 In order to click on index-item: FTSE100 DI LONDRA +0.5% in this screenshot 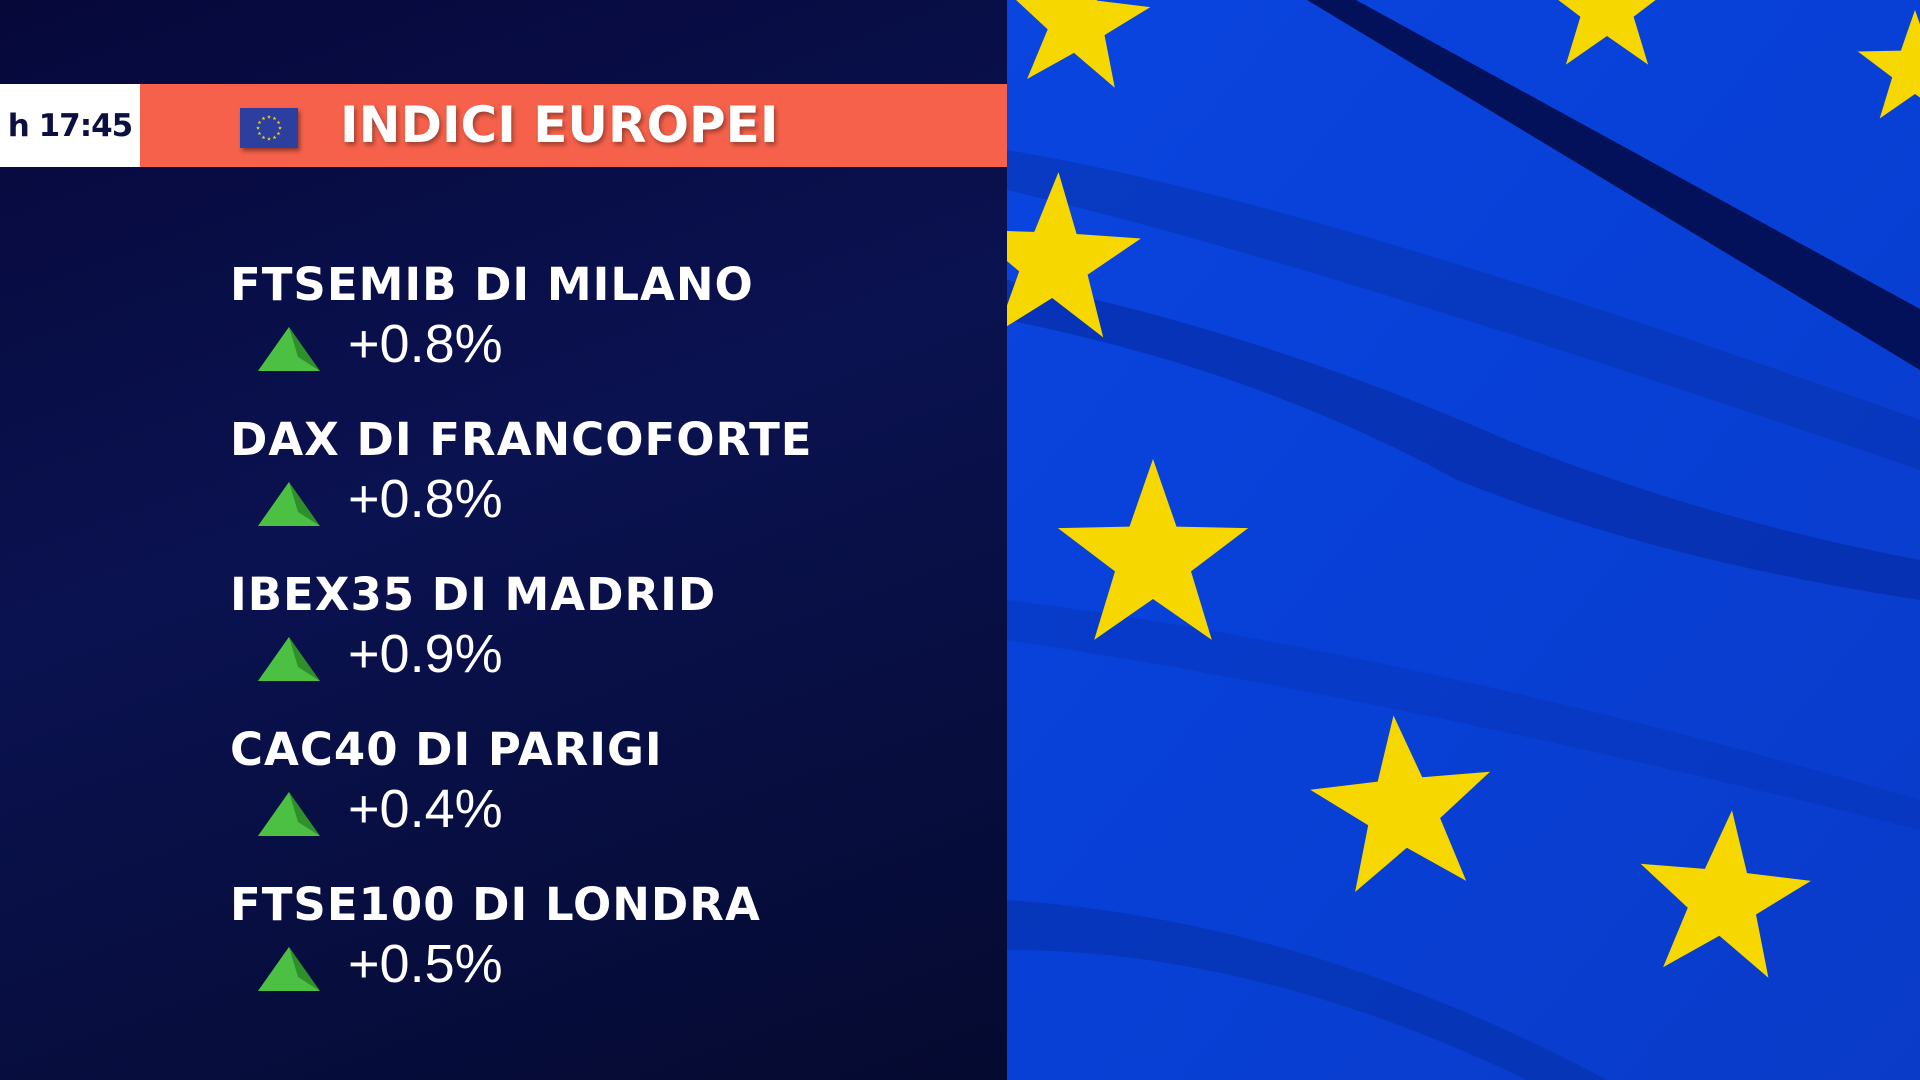, I will do `click(495, 936)`.